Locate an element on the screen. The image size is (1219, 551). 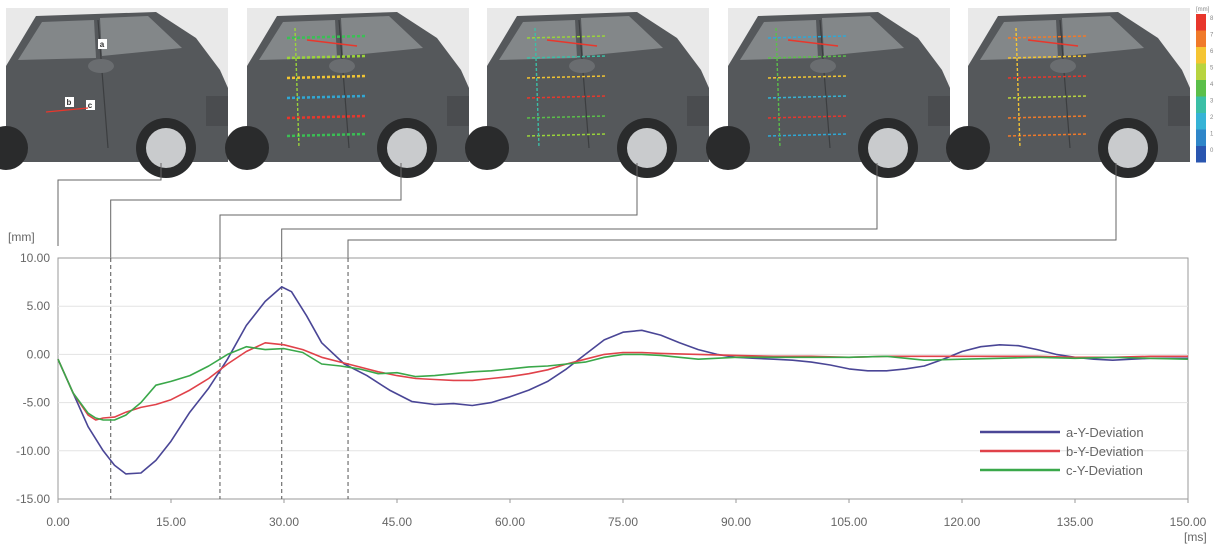
x-tick-label: 0.00 is located at coordinates (58, 522).